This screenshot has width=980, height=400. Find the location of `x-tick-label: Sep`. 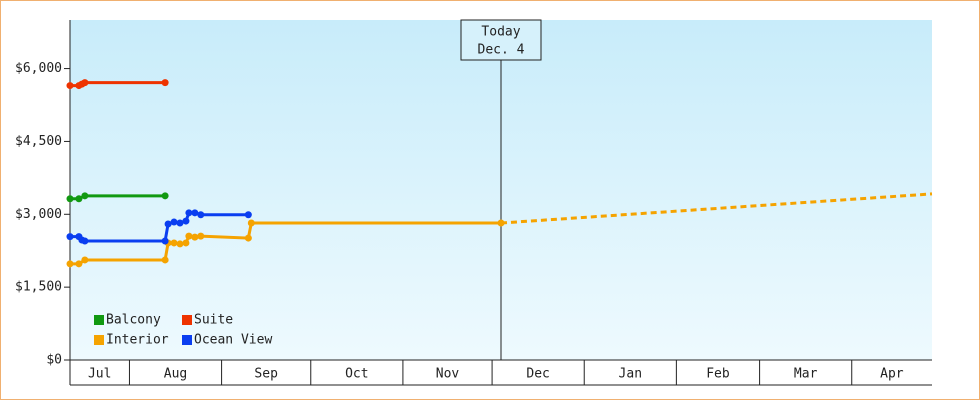

x-tick-label: Sep is located at coordinates (266, 374).